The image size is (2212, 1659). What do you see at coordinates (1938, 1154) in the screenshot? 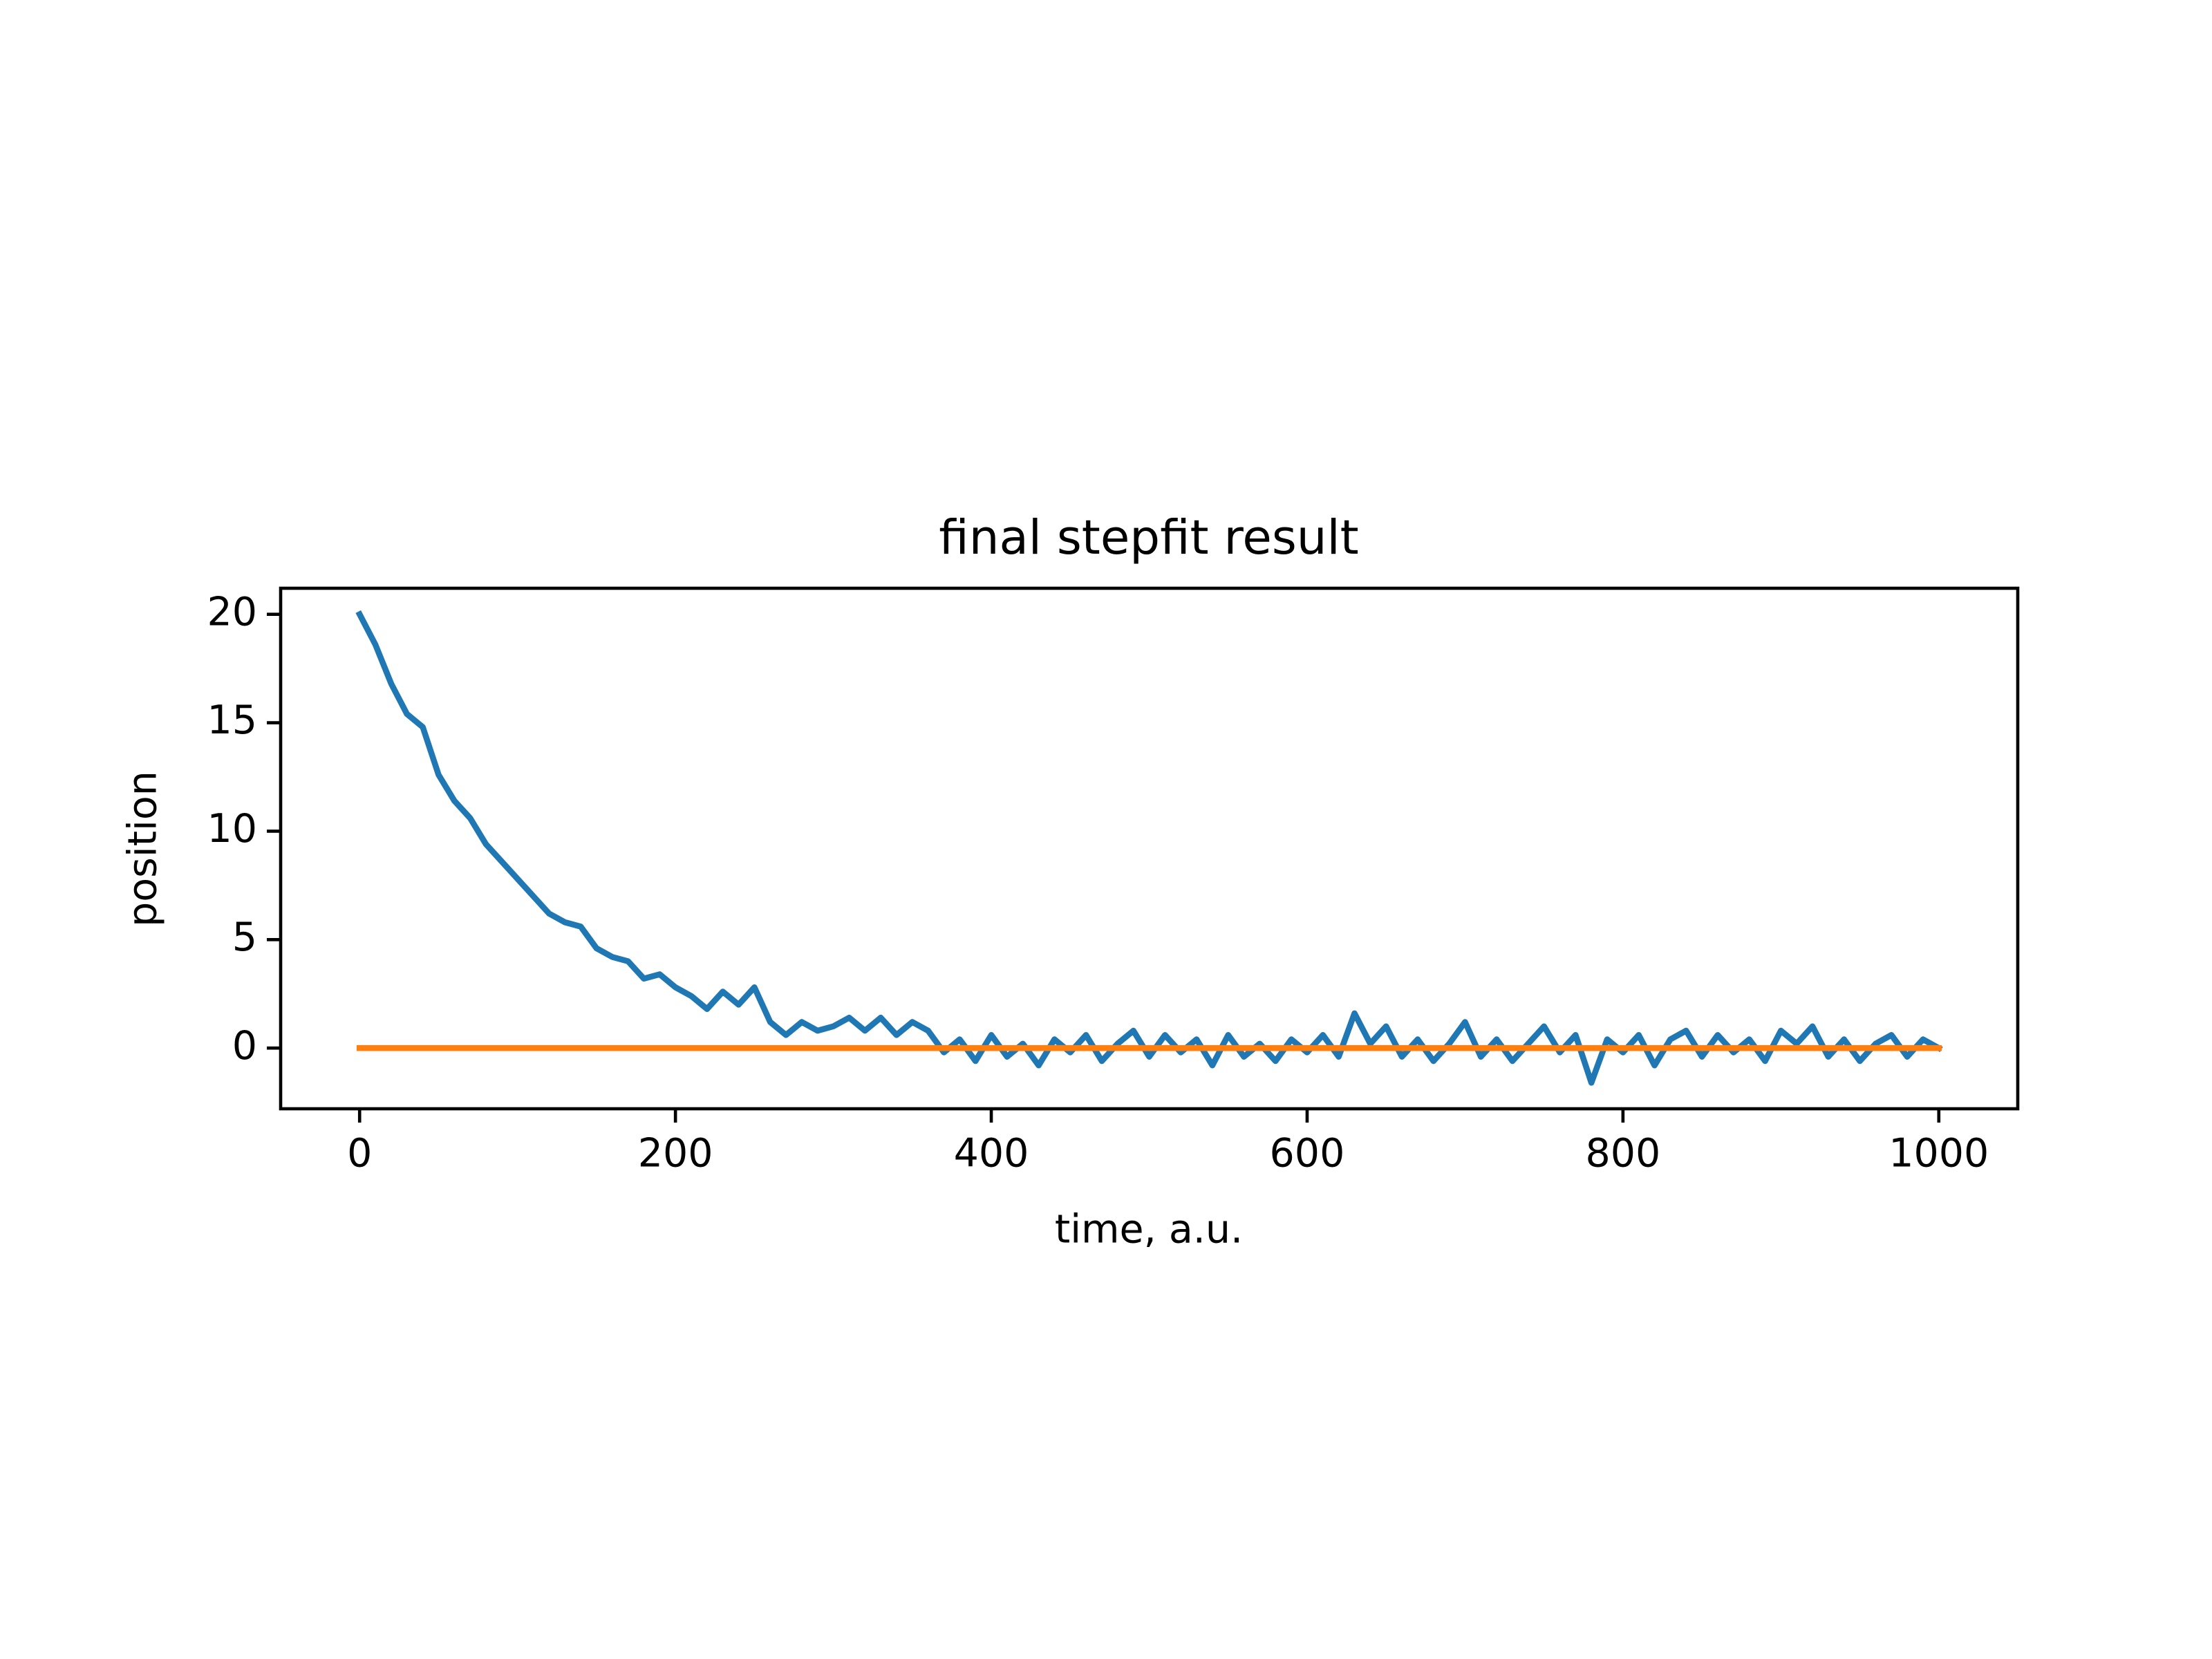
I see `x-tick-label: 1000` at bounding box center [1938, 1154].